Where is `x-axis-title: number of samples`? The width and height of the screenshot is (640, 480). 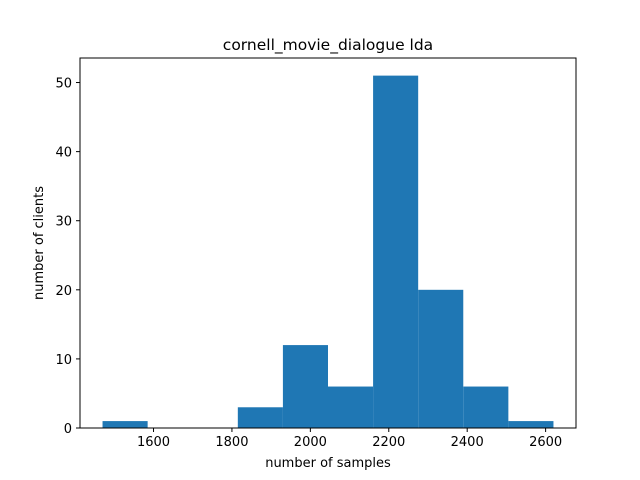
x-axis-title: number of samples is located at coordinates (328, 463).